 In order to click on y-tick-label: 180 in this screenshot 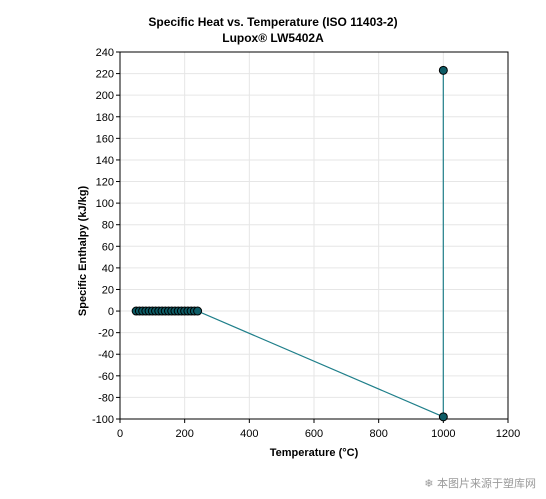, I will do `click(105, 118)`.